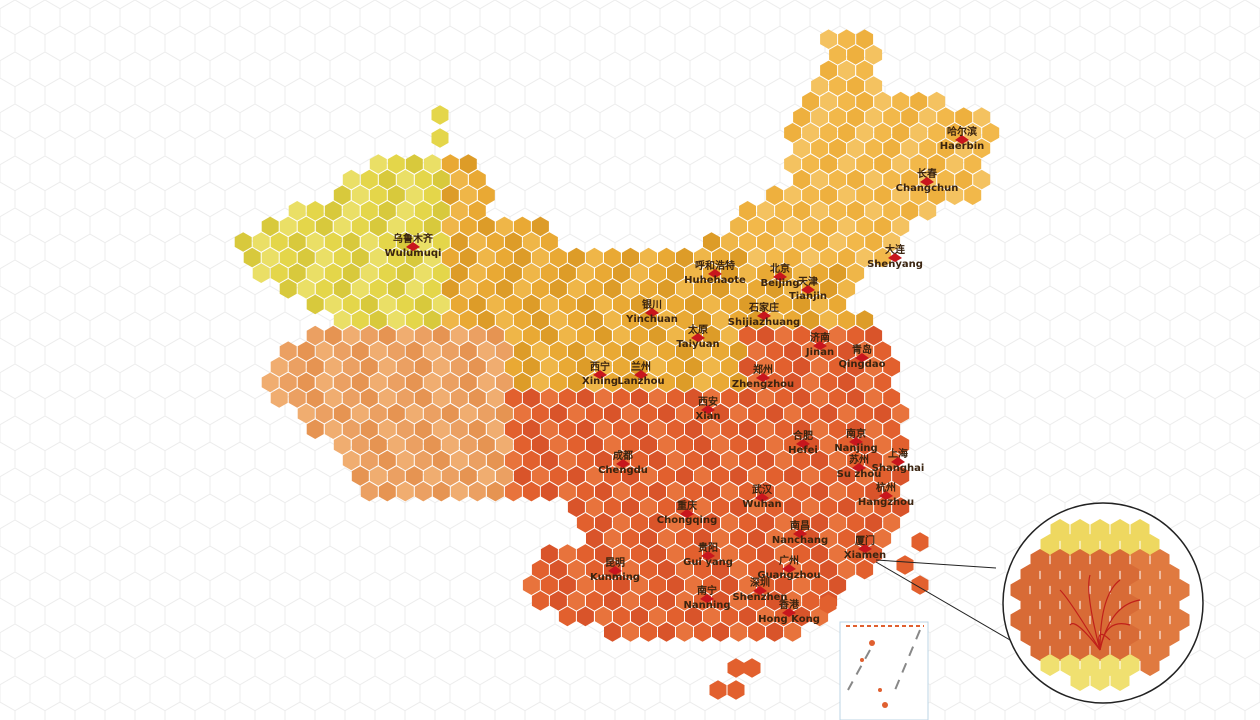  I want to click on route-line, so click(1085, 637).